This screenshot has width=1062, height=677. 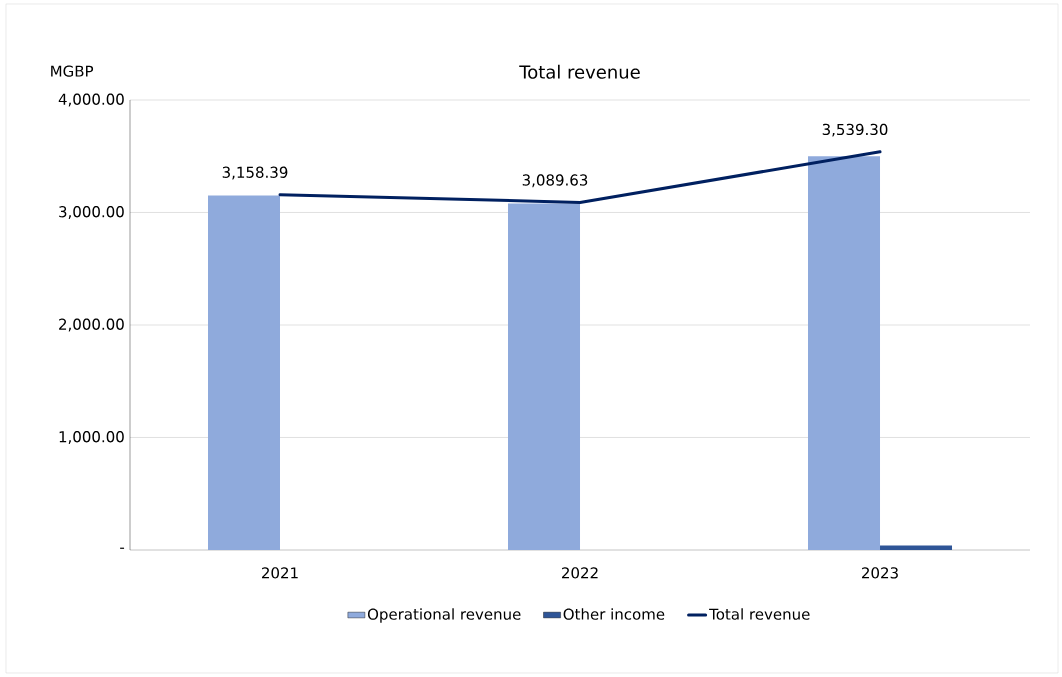 What do you see at coordinates (72, 71) in the screenshot?
I see `y-axis-title: MGBP` at bounding box center [72, 71].